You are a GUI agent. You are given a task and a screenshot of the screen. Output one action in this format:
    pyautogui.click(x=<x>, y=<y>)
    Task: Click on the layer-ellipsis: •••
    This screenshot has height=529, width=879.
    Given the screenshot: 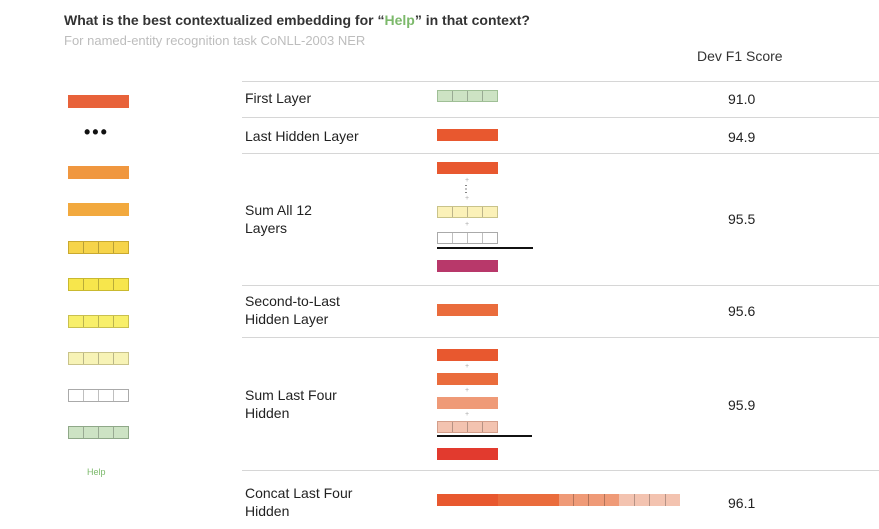 What is the action you would take?
    pyautogui.click(x=96, y=132)
    